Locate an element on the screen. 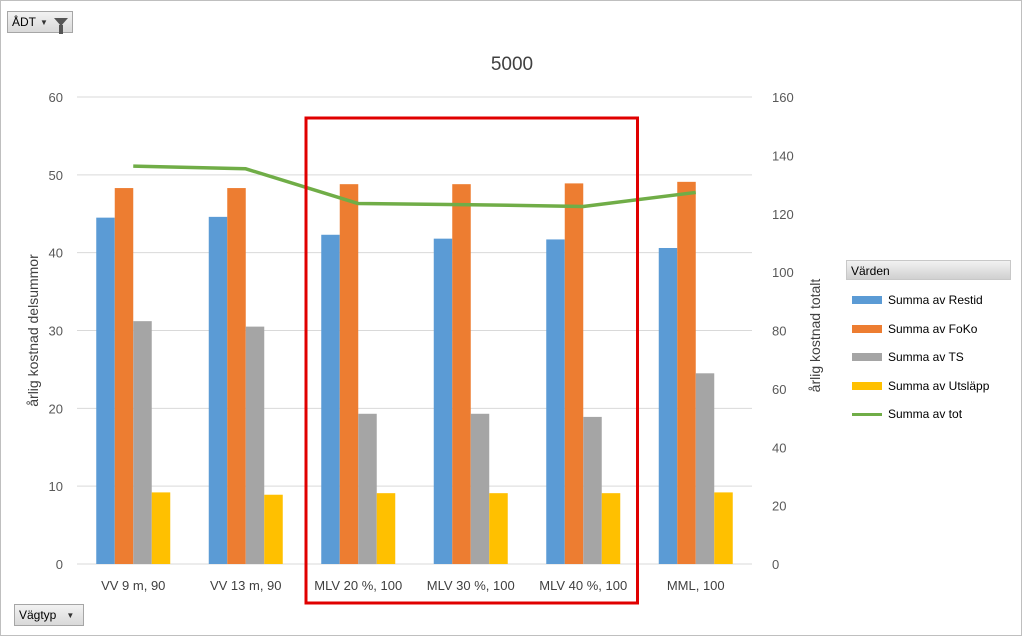 The width and height of the screenshot is (1024, 638). legend-title: Värden is located at coordinates (928, 270).